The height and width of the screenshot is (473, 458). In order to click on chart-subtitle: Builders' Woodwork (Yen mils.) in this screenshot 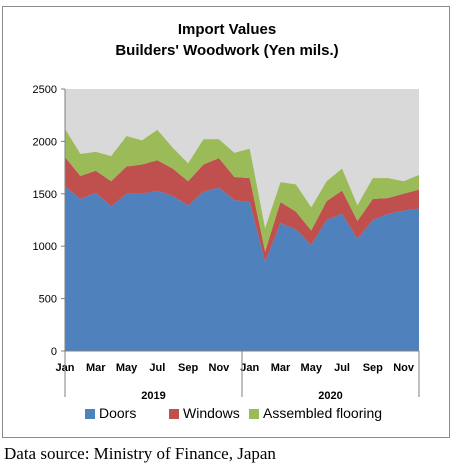, I will do `click(226, 50)`.